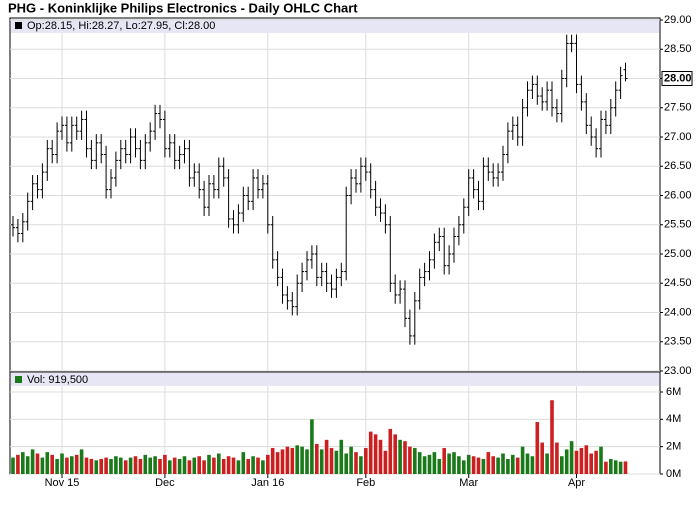 The width and height of the screenshot is (700, 512). Describe the element at coordinates (678, 312) in the screenshot. I see `y-tick-label: 24.00` at that location.